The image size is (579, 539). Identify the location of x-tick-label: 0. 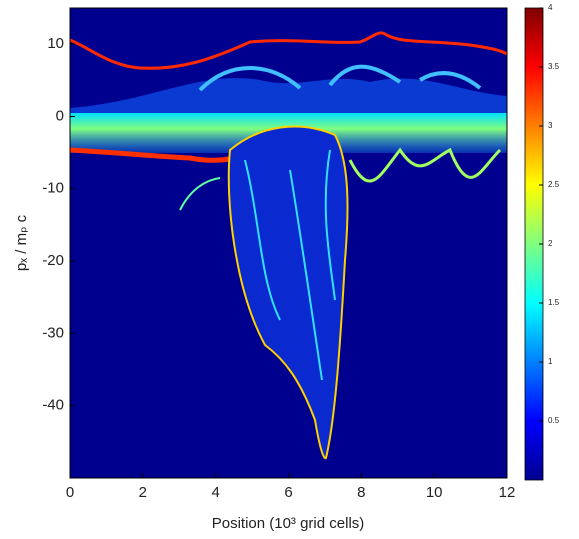
(70, 492).